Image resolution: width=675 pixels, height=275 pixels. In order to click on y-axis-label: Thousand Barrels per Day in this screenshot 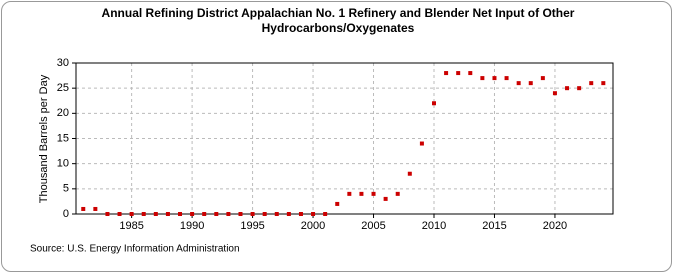, I will do `click(44, 138)`.